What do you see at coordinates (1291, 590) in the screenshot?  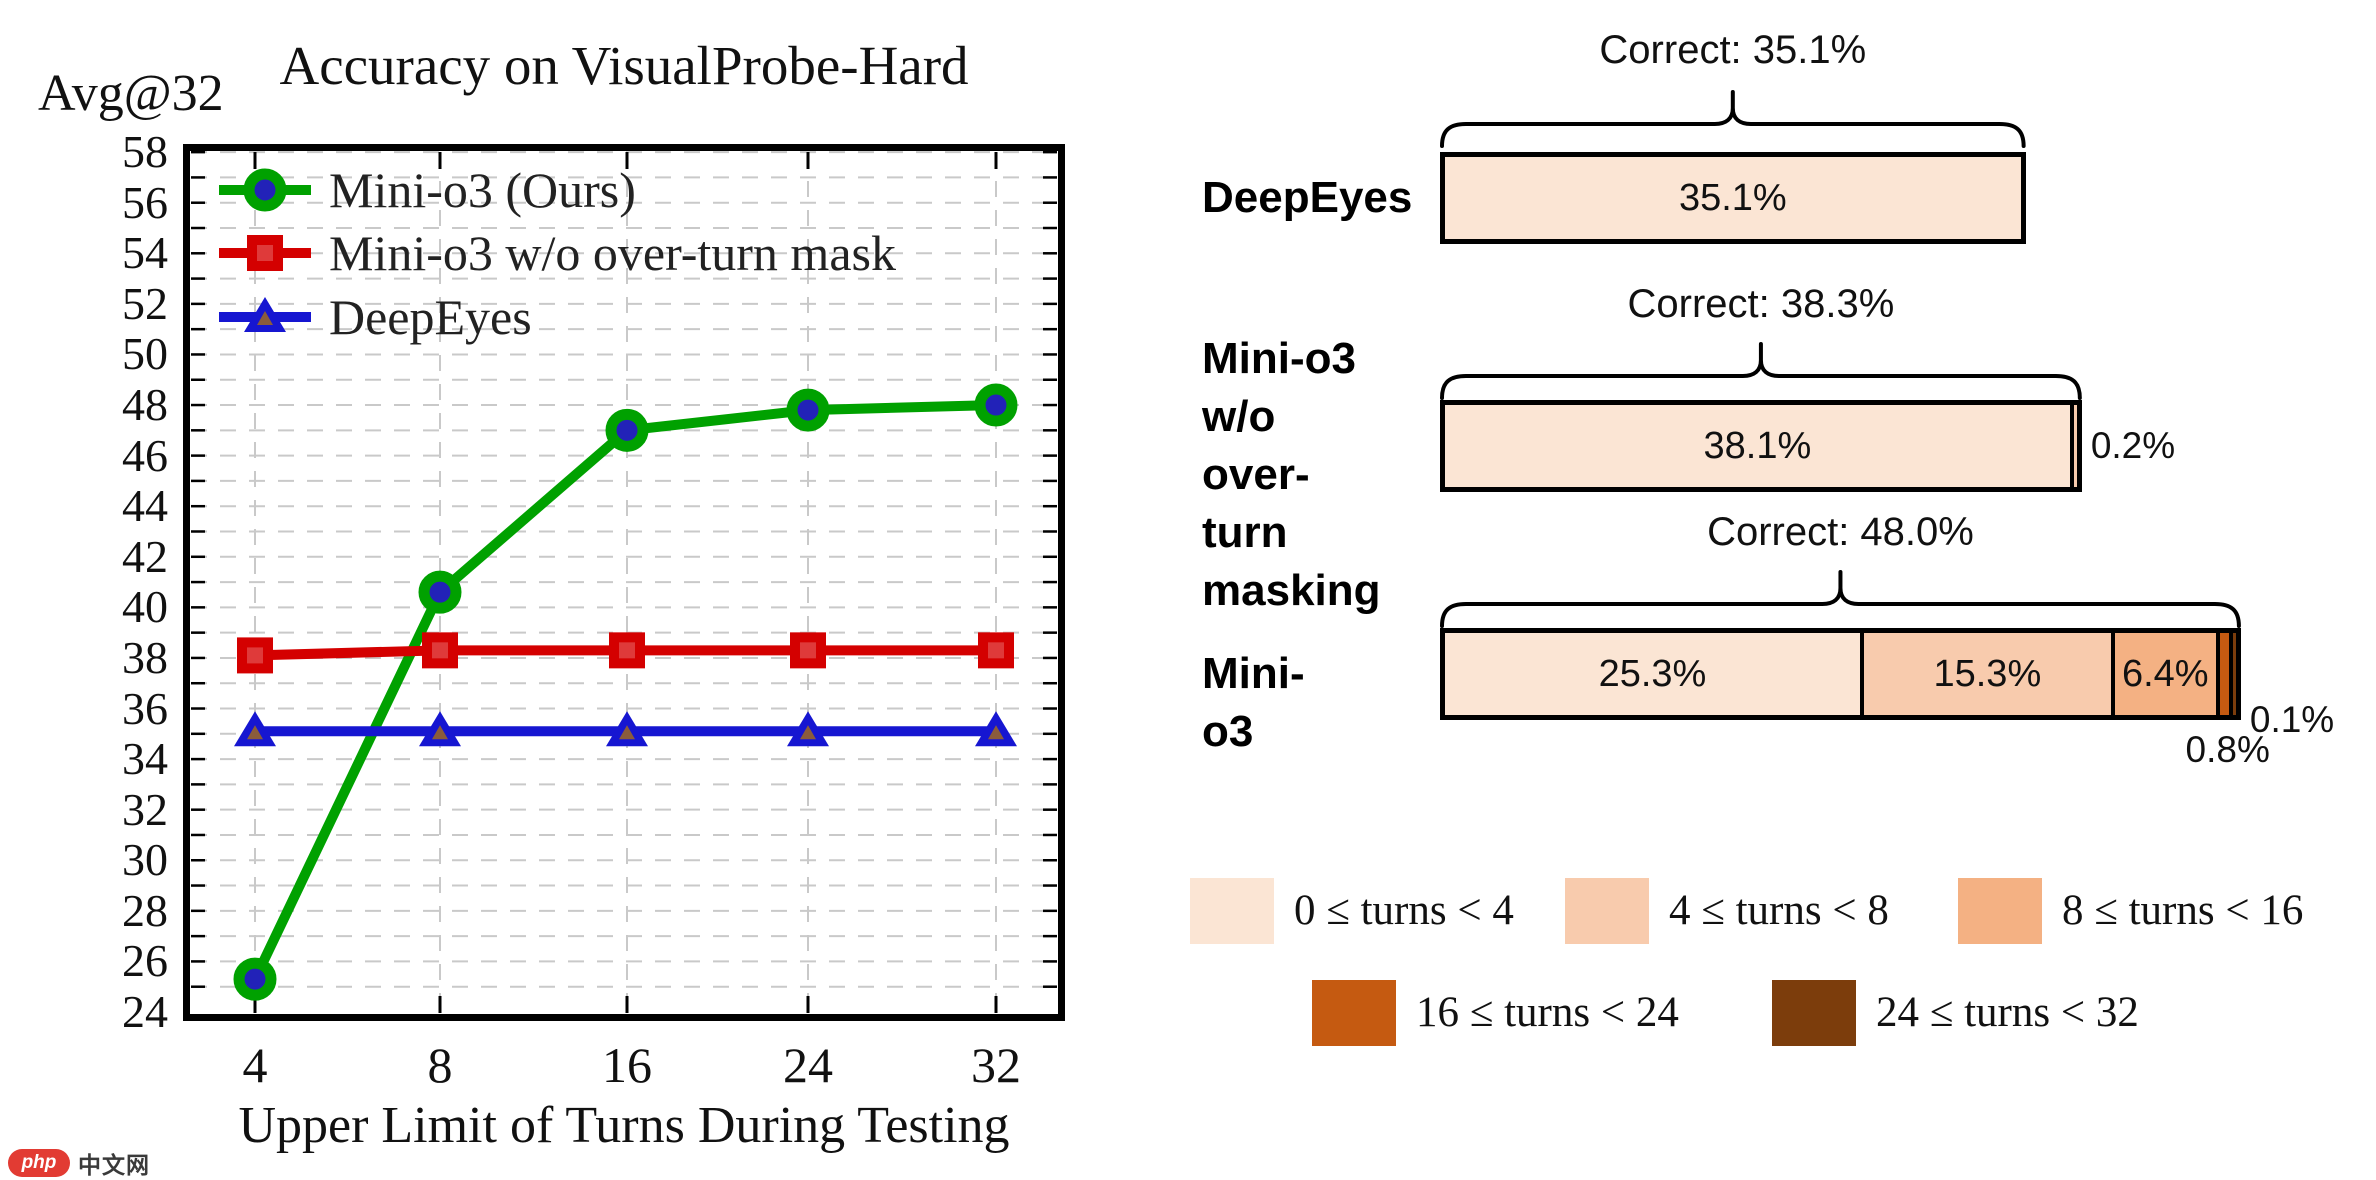 I see `bar-row-label-line: masking` at bounding box center [1291, 590].